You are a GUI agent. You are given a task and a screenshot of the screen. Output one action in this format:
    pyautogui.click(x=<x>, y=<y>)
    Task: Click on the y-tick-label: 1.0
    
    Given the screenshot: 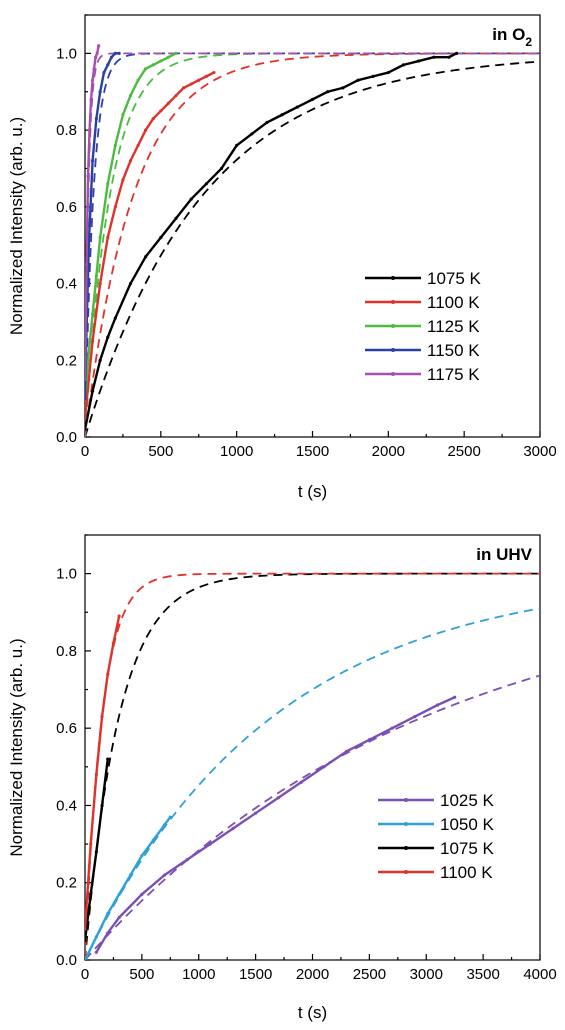 What is the action you would take?
    pyautogui.click(x=66, y=574)
    